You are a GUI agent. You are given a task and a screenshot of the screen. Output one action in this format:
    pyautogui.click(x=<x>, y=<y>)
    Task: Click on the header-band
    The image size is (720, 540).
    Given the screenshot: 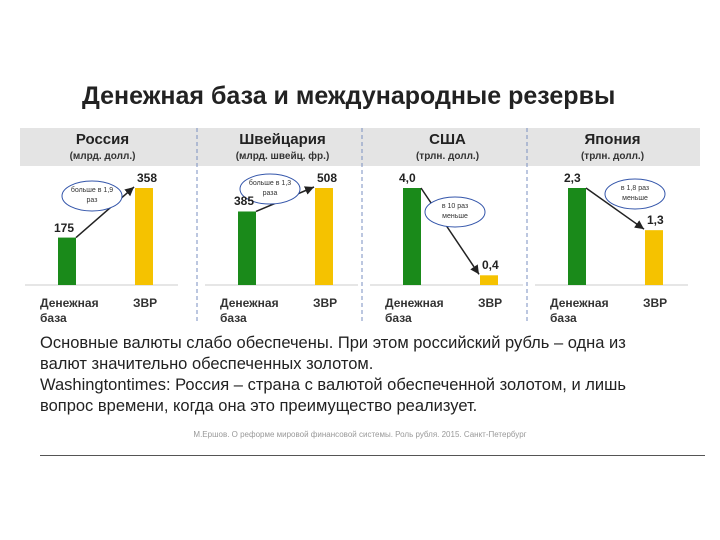 What is the action you would take?
    pyautogui.click(x=360, y=147)
    